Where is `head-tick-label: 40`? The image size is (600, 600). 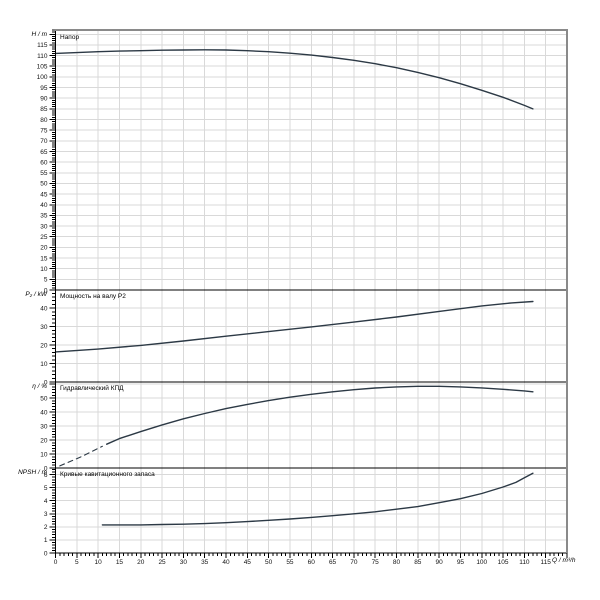 head-tick-label: 40 is located at coordinates (44, 205).